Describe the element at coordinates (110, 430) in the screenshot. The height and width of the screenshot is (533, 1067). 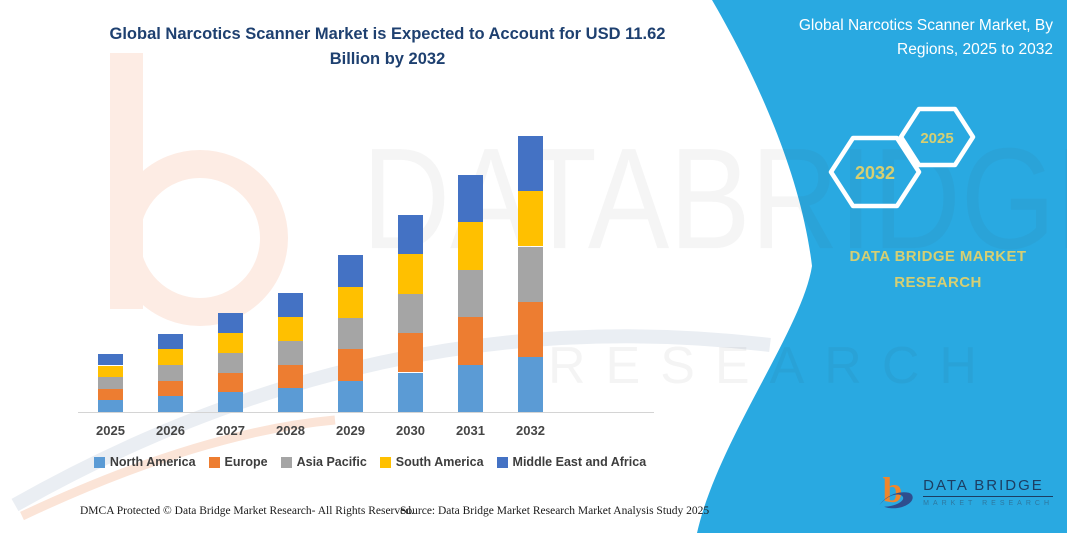
I see `x-axis-label: 2025` at that location.